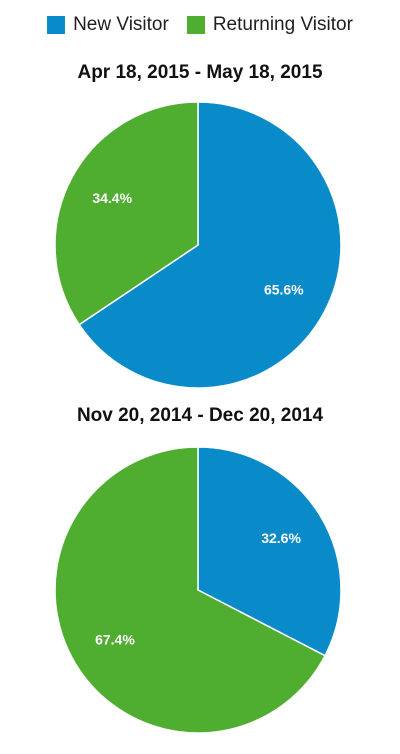 The width and height of the screenshot is (400, 754). I want to click on legend-item-returning-visitor: Returning Visitor, so click(269, 25).